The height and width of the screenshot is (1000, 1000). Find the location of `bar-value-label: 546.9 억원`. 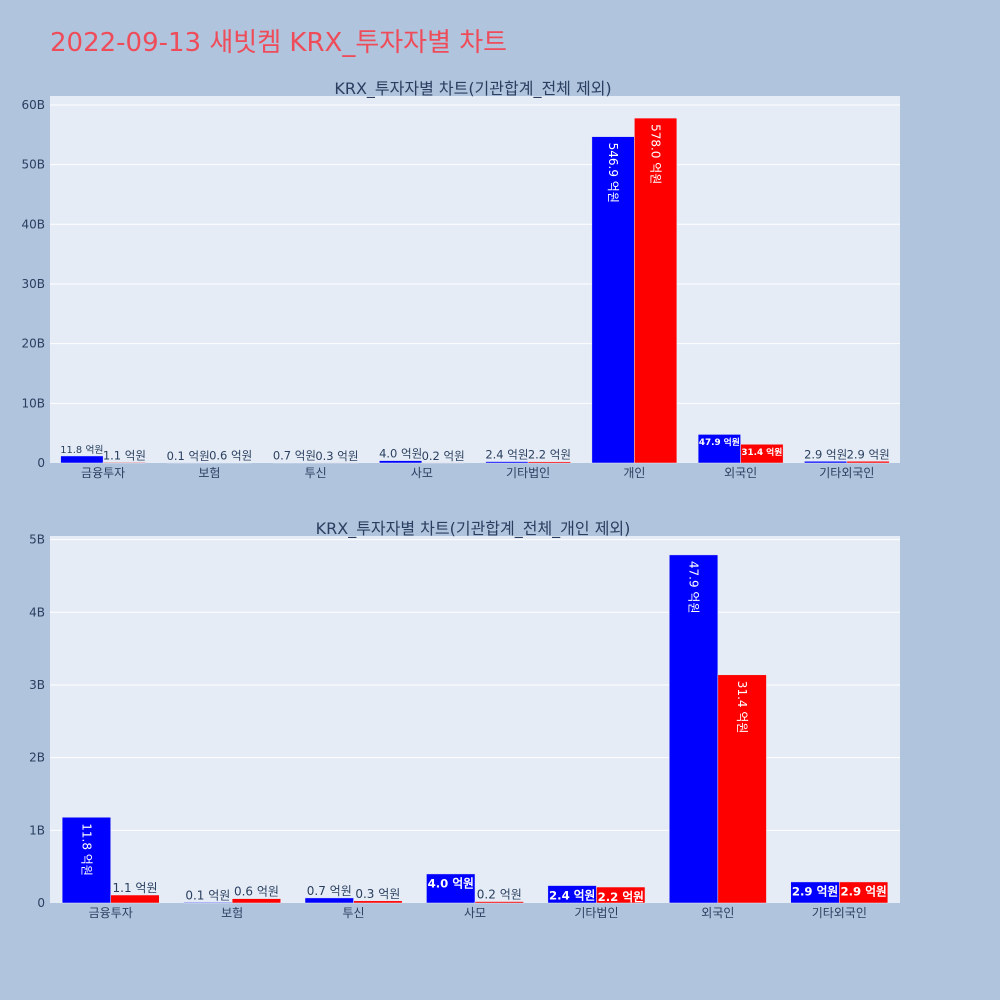

bar-value-label: 546.9 억원 is located at coordinates (613, 173).